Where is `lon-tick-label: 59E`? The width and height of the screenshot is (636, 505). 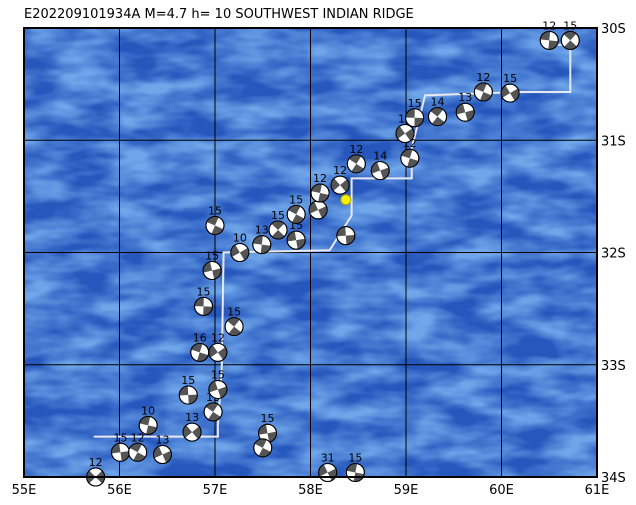
lon-tick-label: 59E is located at coordinates (406, 490).